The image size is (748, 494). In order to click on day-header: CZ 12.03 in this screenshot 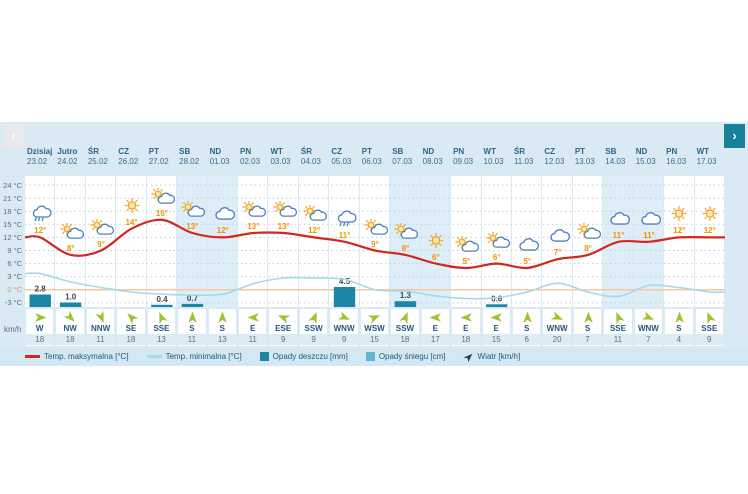, I will do `click(557, 161)`.